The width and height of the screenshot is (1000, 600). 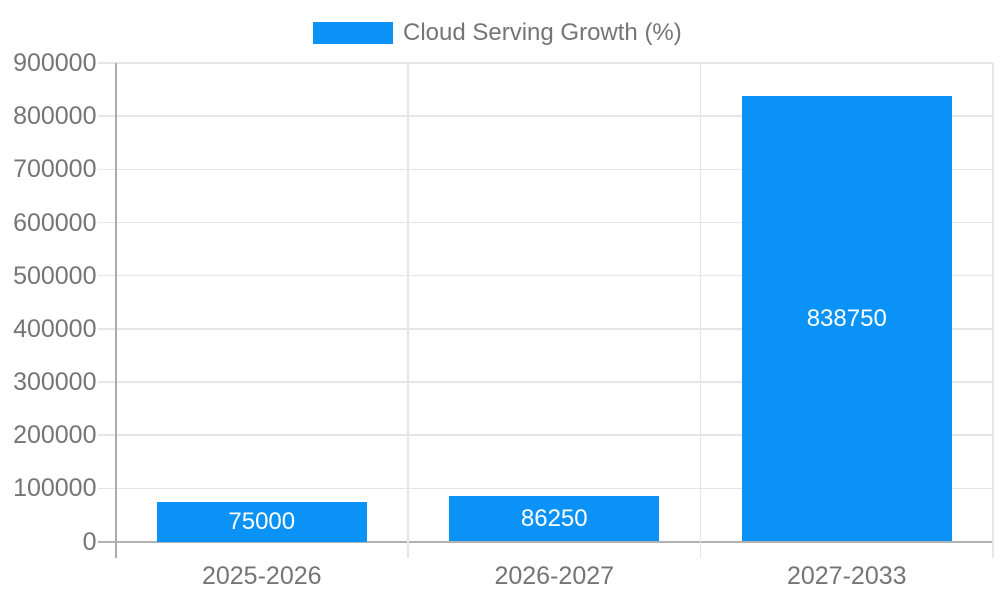 I want to click on bar-value-label: 75000, so click(x=262, y=521).